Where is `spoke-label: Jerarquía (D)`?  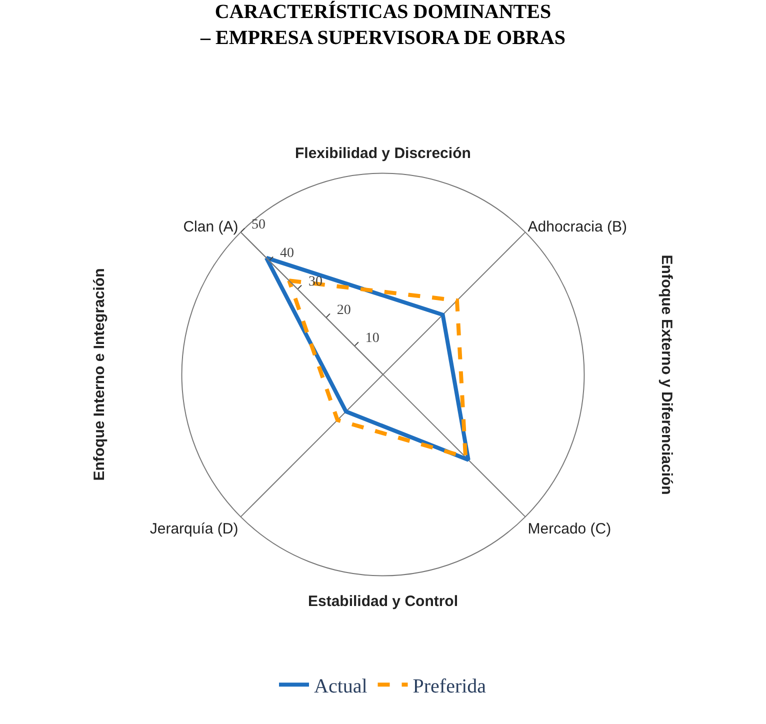
spoke-label: Jerarquía (D) is located at coordinates (194, 529).